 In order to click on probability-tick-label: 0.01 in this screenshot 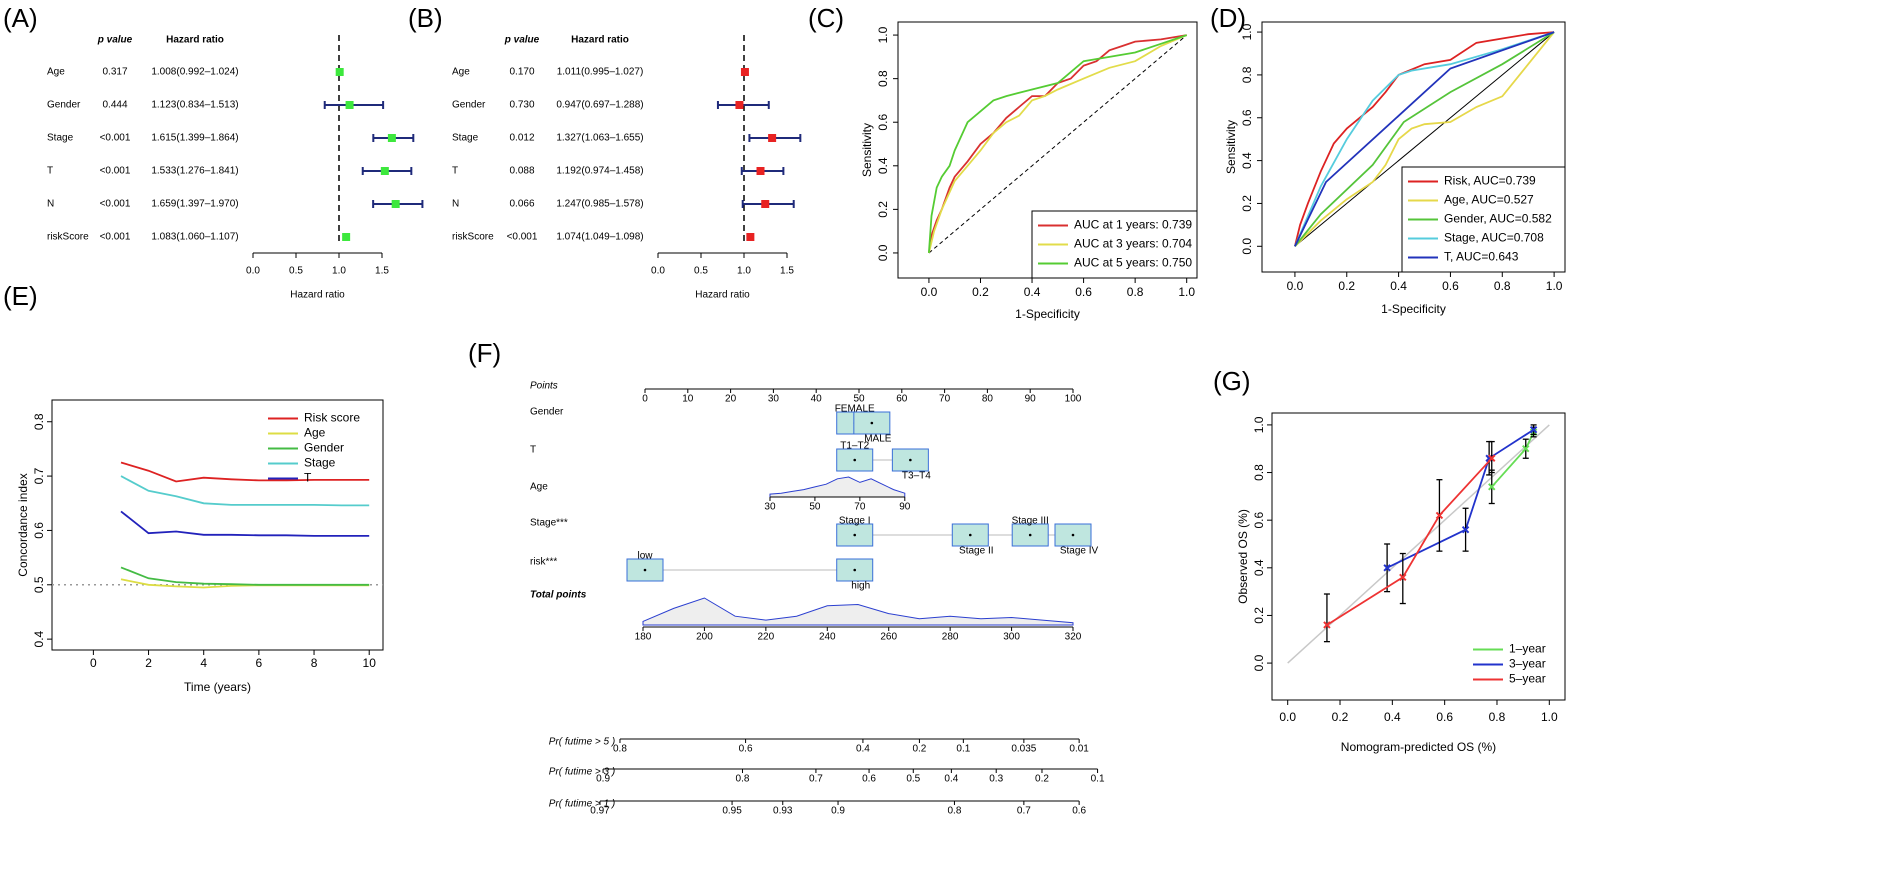, I will do `click(1079, 749)`.